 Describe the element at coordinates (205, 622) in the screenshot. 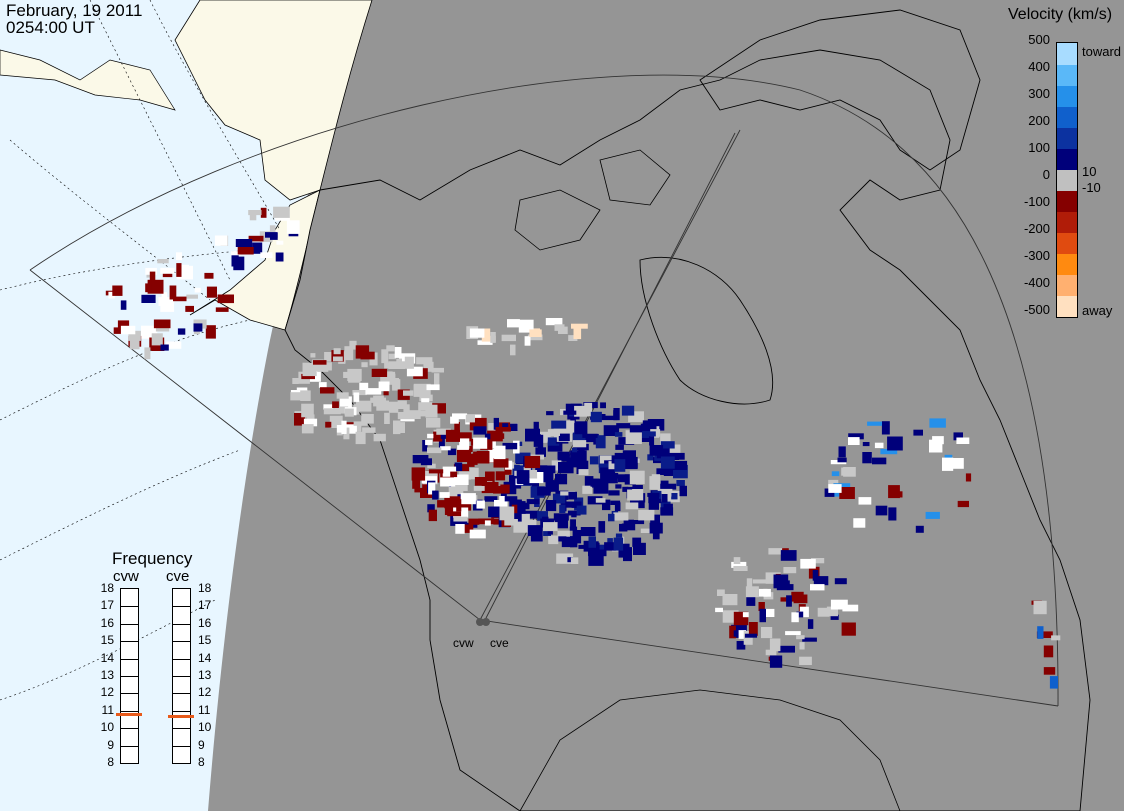

I see `frequency-scale-label-right: 16` at that location.